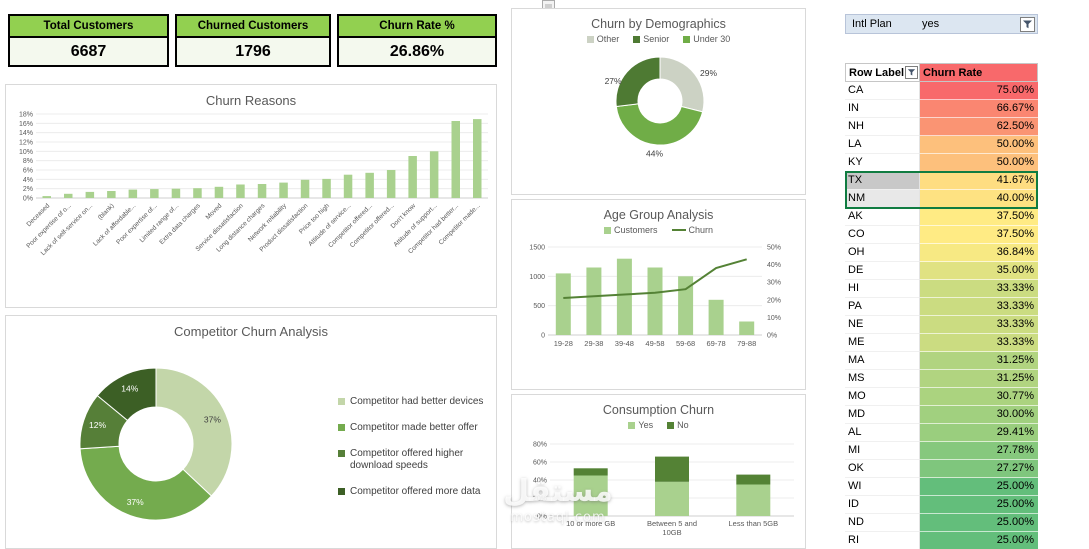 Image resolution: width=1089 pixels, height=549 pixels. I want to click on state-row: HI 33.33%, so click(941, 289).